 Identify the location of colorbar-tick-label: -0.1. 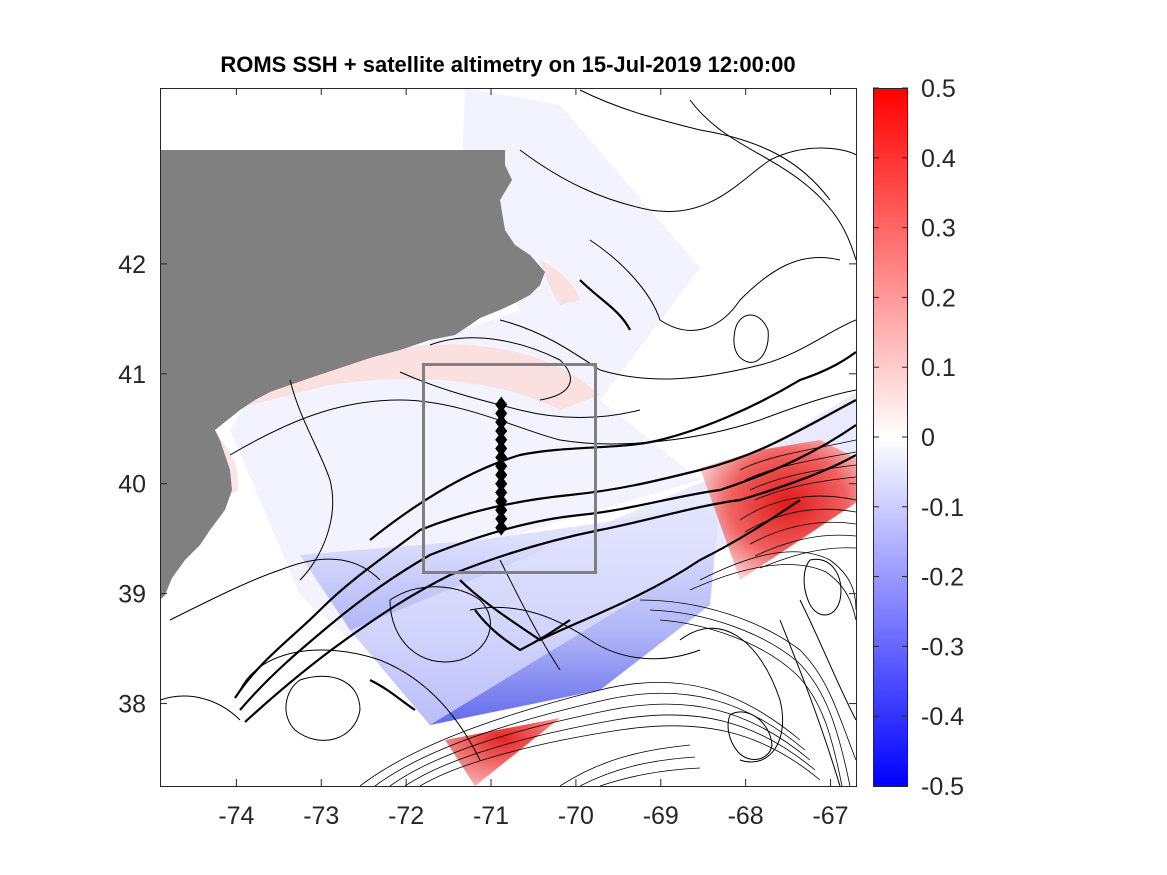
(942, 508).